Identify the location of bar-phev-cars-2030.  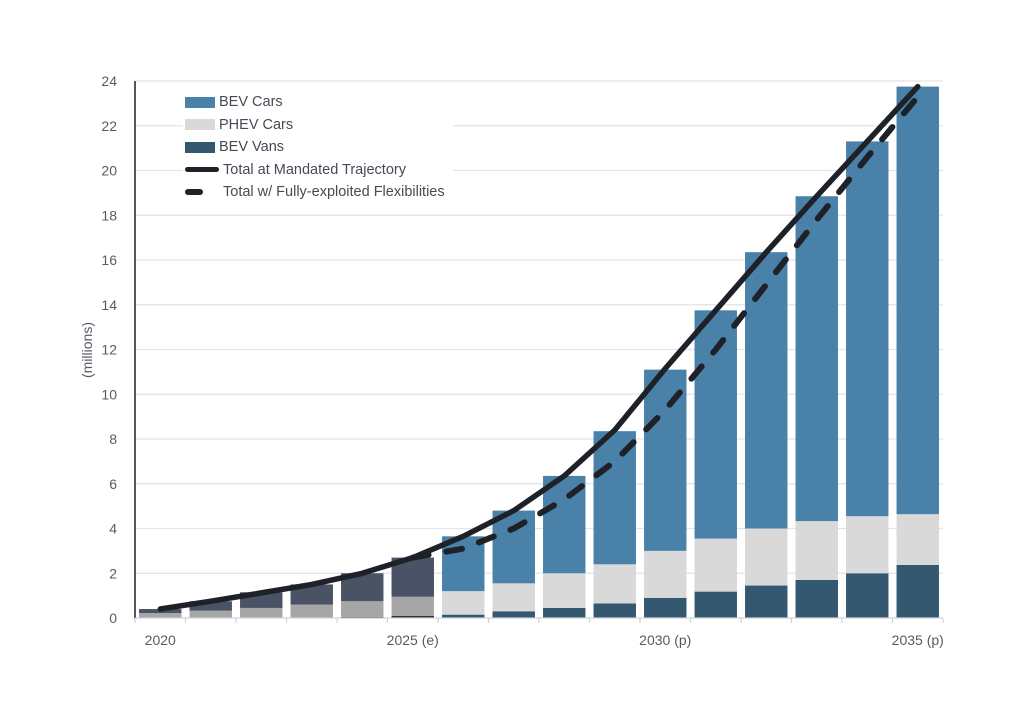
(665, 574).